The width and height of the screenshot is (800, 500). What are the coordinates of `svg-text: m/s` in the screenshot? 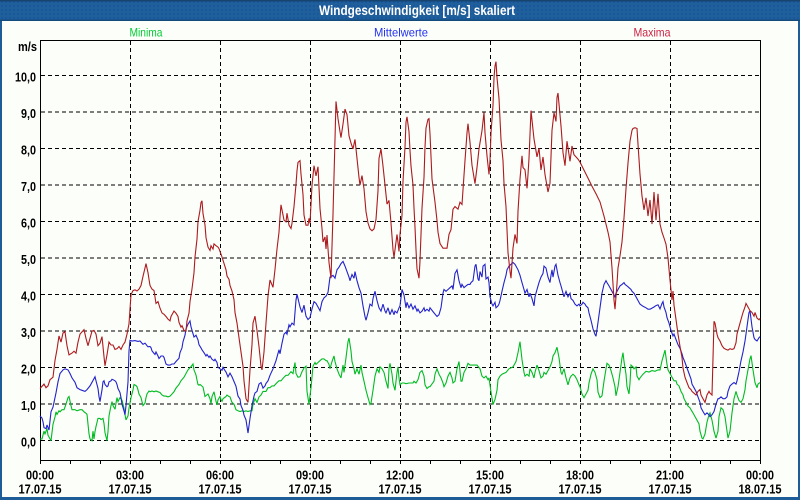 It's located at (27, 47).